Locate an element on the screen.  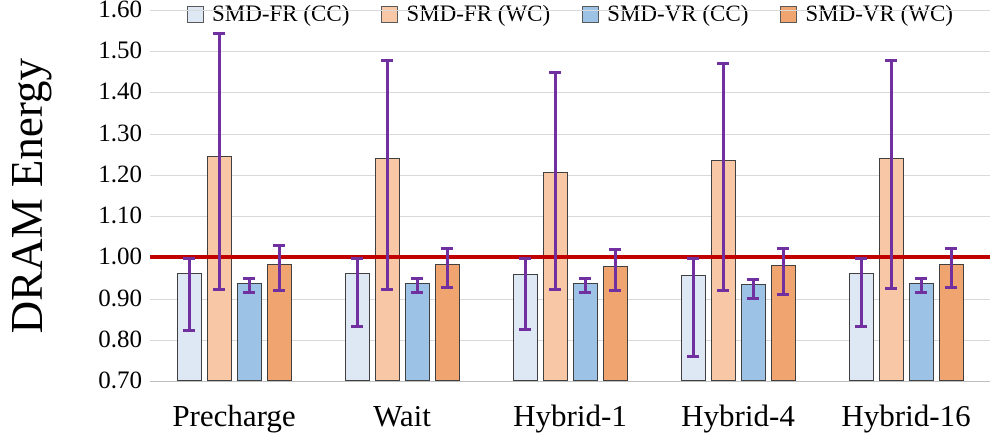
error-bar-SMD-VR (CC)-Precharge is located at coordinates (249, 285).